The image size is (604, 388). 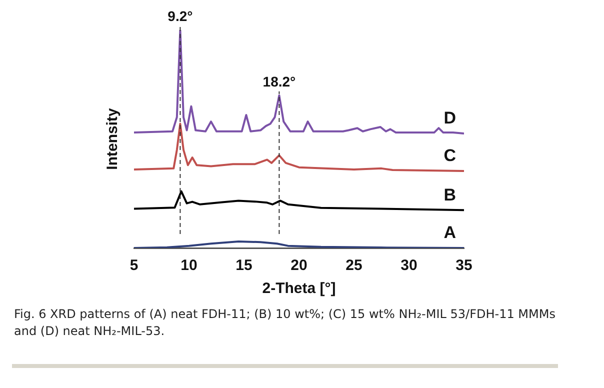 What do you see at coordinates (279, 81) in the screenshot?
I see `ref-line-label: 18.2°` at bounding box center [279, 81].